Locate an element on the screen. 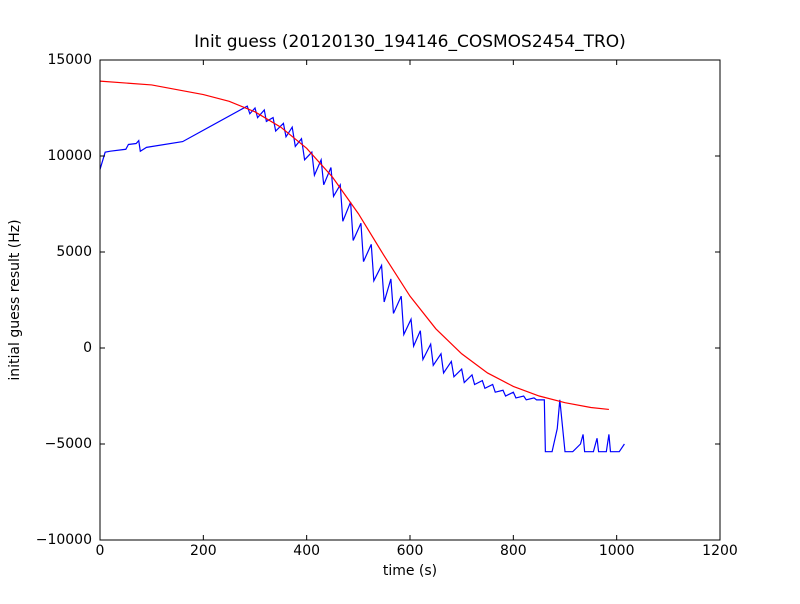 Image resolution: width=800 pixels, height=604 pixels. y-tick-label: 10000 is located at coordinates (69, 156).